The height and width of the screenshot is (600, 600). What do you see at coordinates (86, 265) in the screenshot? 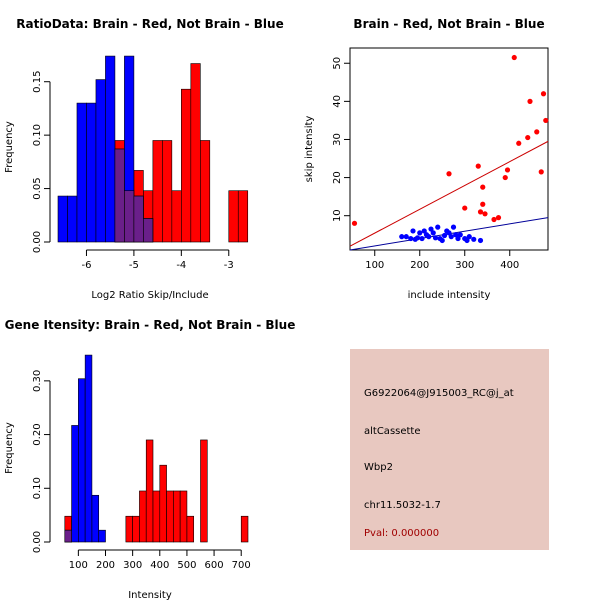
I see `ratio-x-tick-label: -6` at bounding box center [86, 265].